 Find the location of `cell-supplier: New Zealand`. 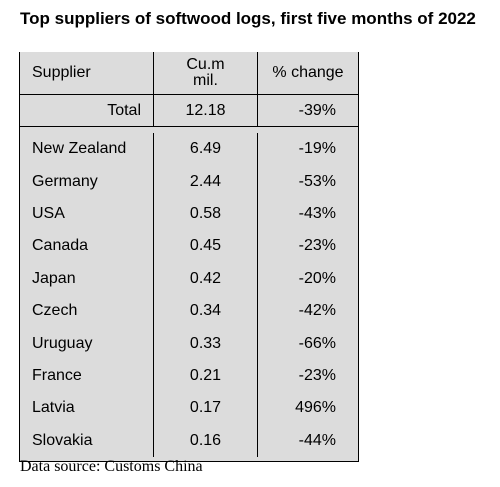

cell-supplier: New Zealand is located at coordinates (87, 149).